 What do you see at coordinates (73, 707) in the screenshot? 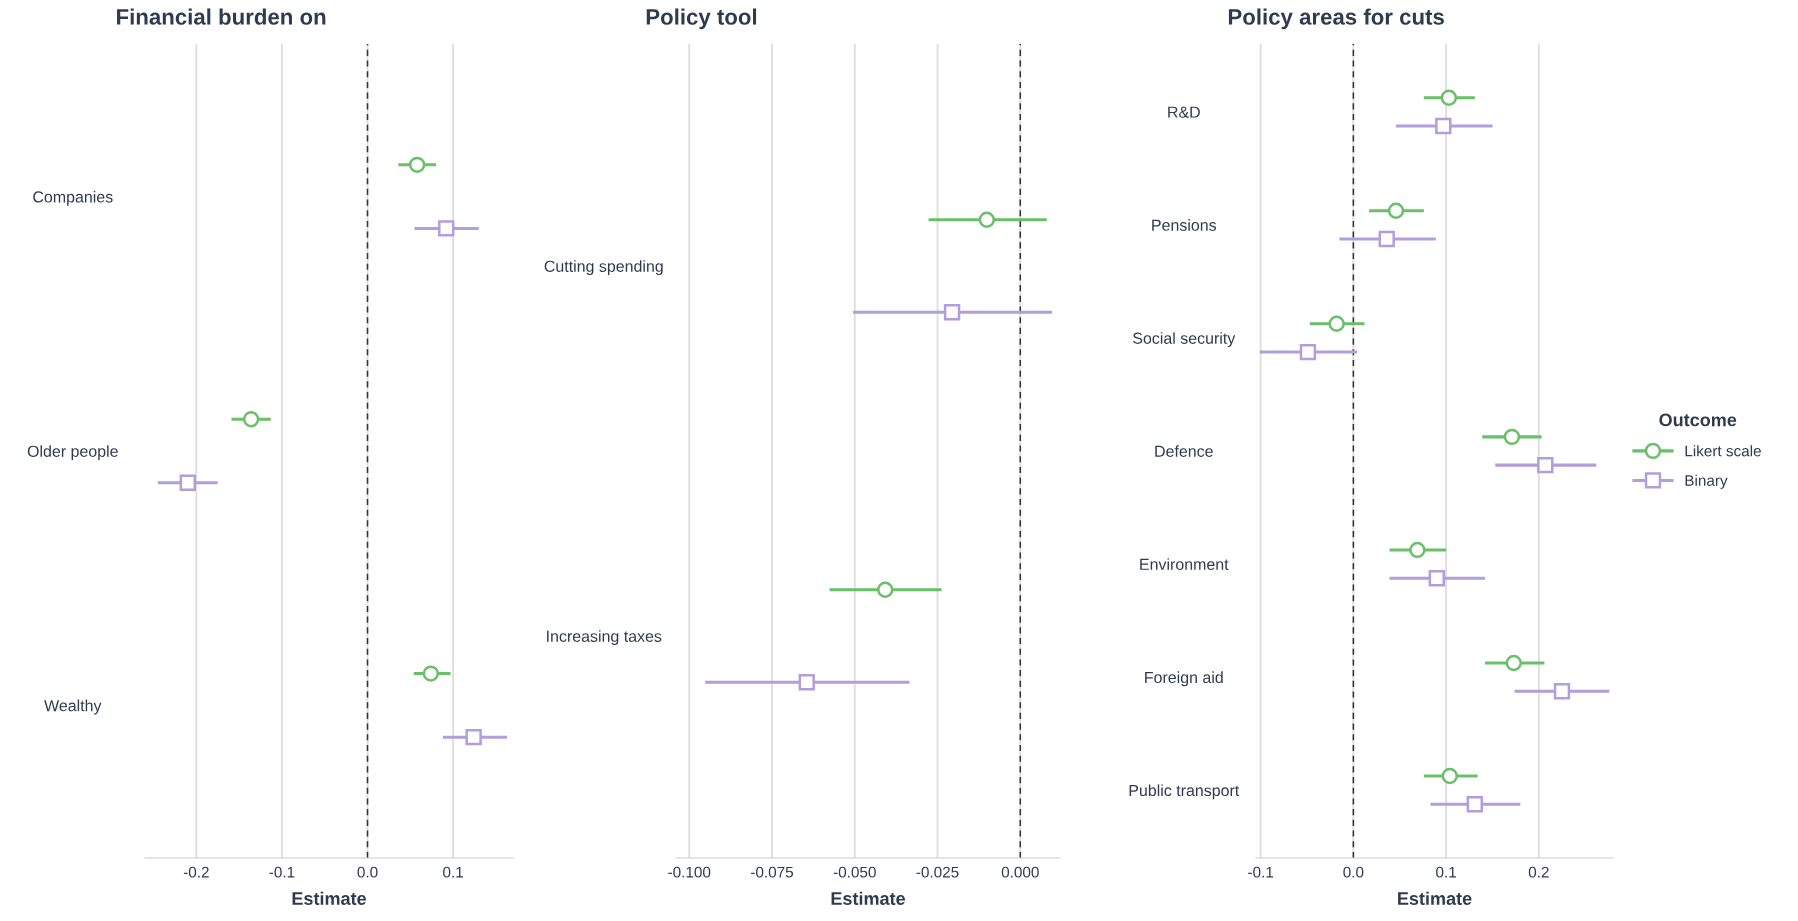
I see `y-tick-label: Wealthy` at bounding box center [73, 707].